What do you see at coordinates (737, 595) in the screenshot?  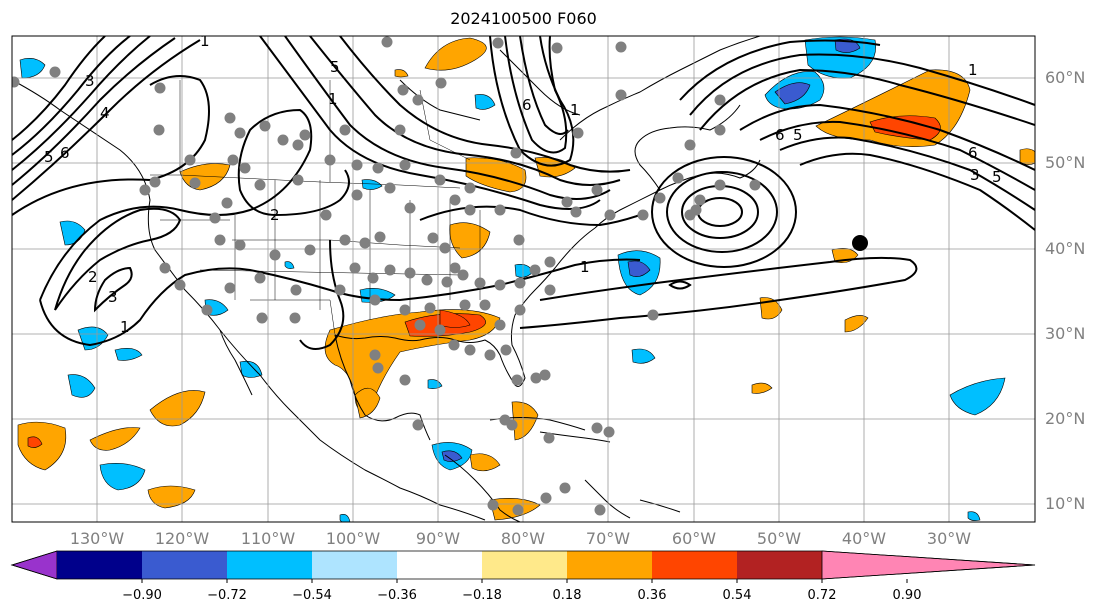 I see `colorbar-tick-label: 0.54` at bounding box center [737, 595].